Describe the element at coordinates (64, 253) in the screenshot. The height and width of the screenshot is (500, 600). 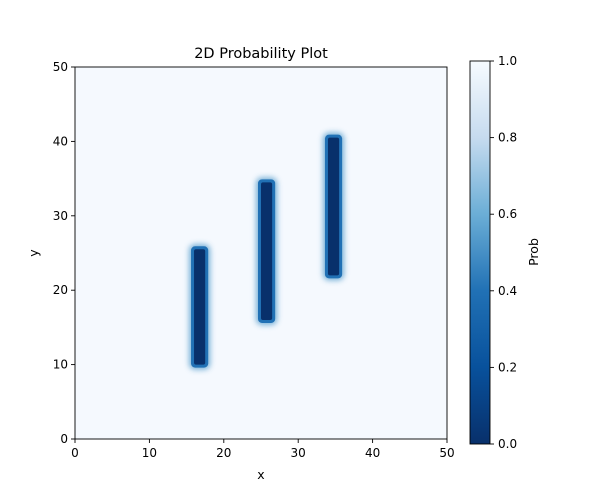
I see `y-axis: 0 10 20 30 40 50` at that location.